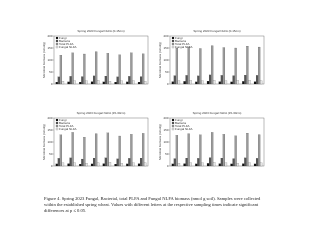 This screenshot has width=320, height=247. What do you see at coordinates (100, 31) in the screenshot?
I see `panel-title: Spring 2023 Fungal NLFA (0-15cm)` at bounding box center [100, 31].